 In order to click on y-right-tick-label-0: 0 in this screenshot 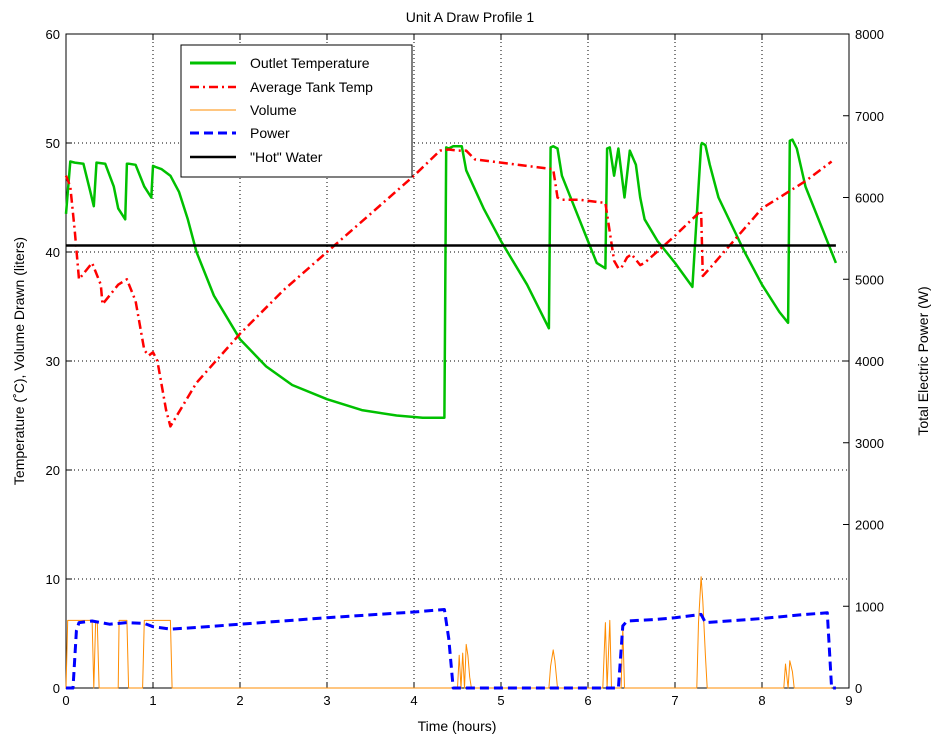, I will do `click(858, 688)`.